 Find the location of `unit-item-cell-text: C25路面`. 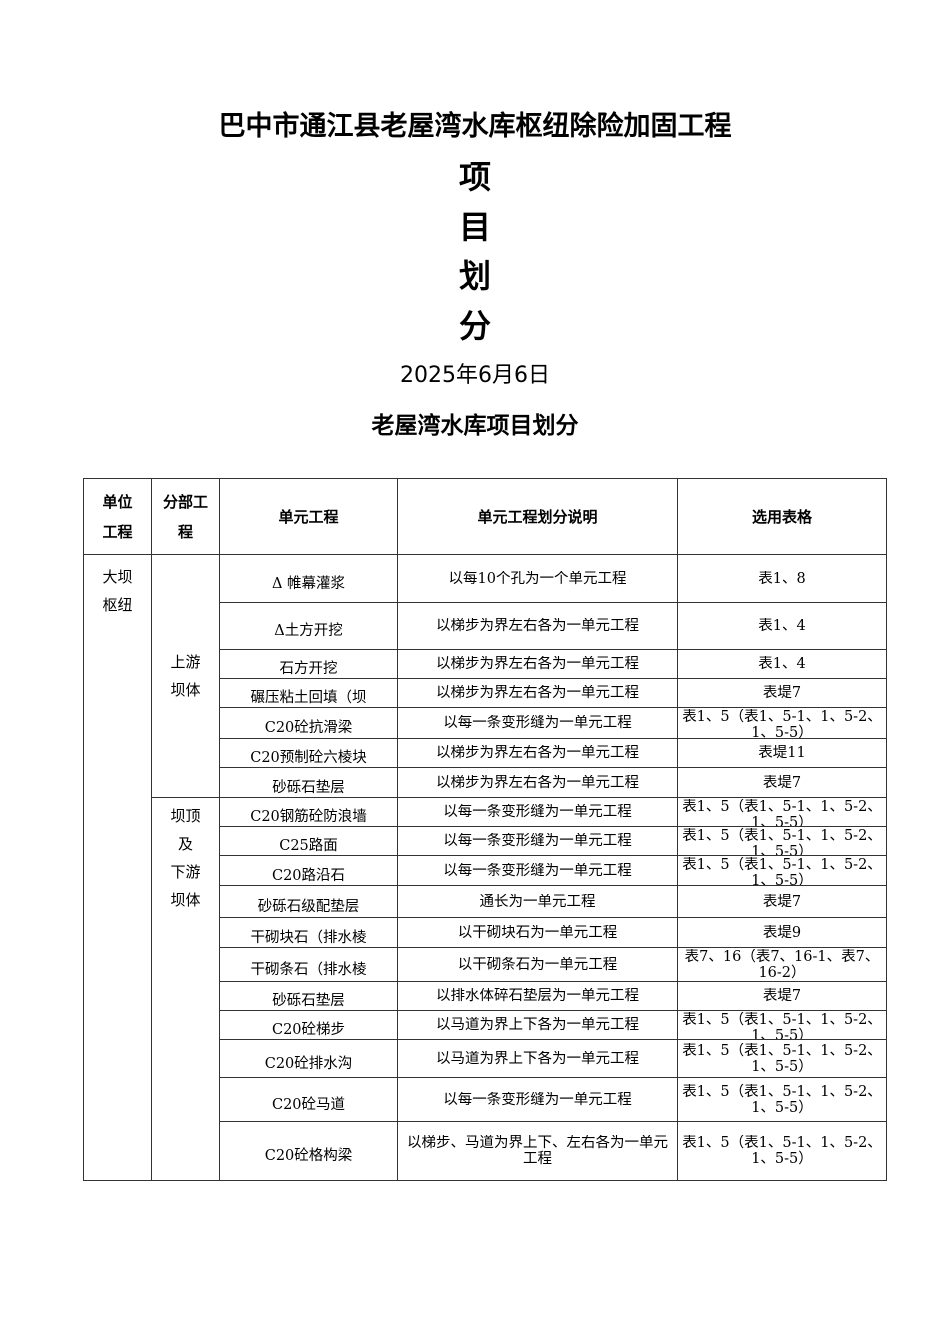

unit-item-cell-text: C25路面 is located at coordinates (308, 846).